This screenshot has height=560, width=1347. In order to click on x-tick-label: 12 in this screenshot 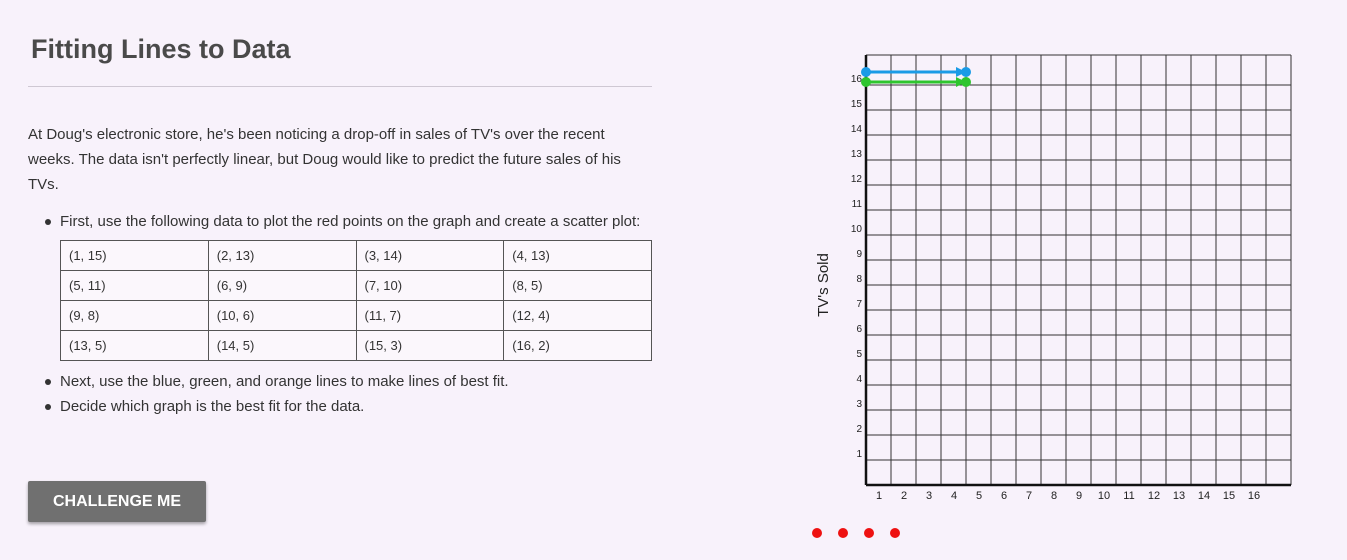, I will do `click(1154, 496)`.